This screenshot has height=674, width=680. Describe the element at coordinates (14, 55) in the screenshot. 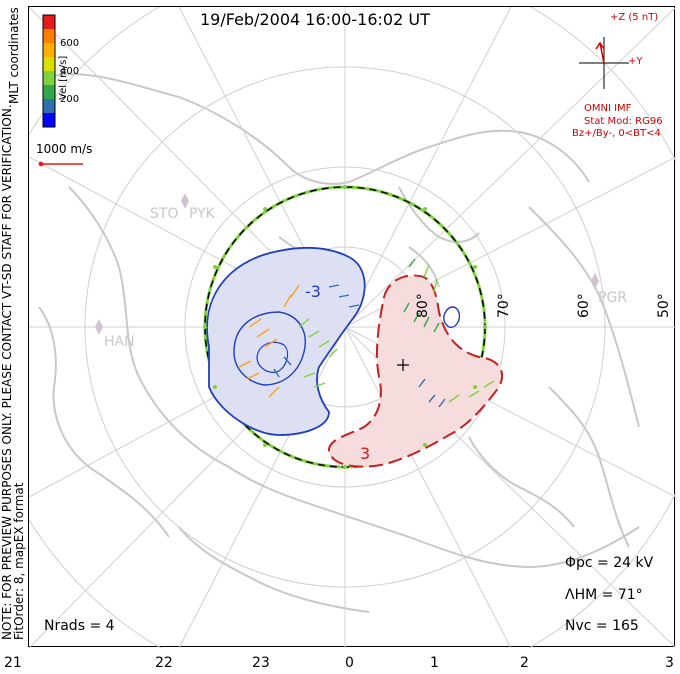

I see `mlt-coordinates-label: MLT coordinates` at that location.